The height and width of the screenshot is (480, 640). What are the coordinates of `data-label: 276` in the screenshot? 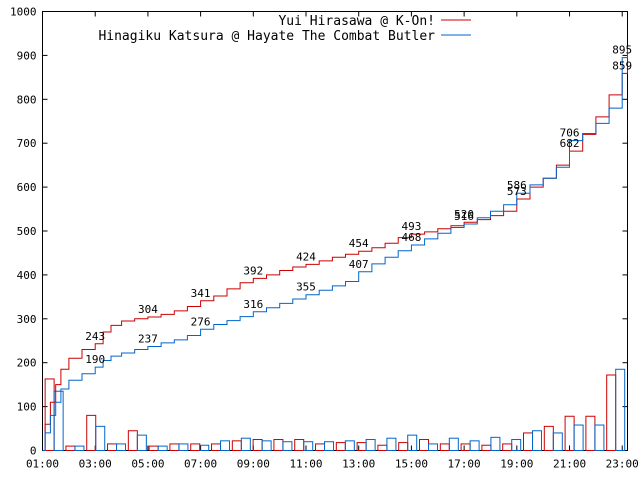 It's located at (201, 321).